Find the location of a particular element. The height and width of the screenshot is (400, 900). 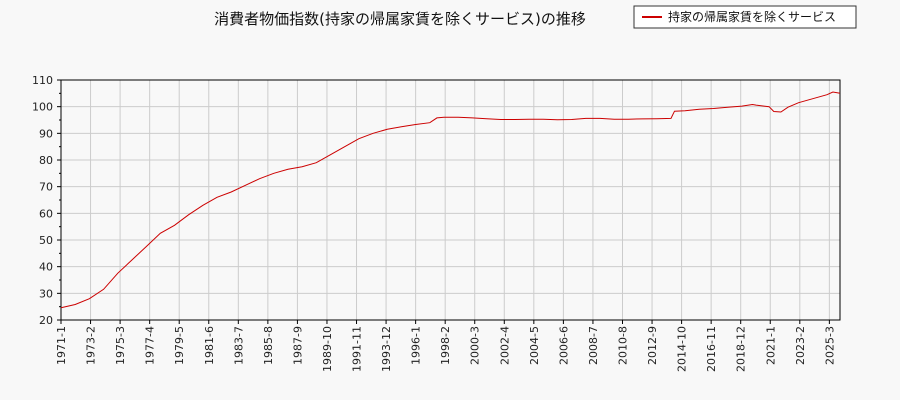

x-tick-label: 1975-3 is located at coordinates (120, 345).